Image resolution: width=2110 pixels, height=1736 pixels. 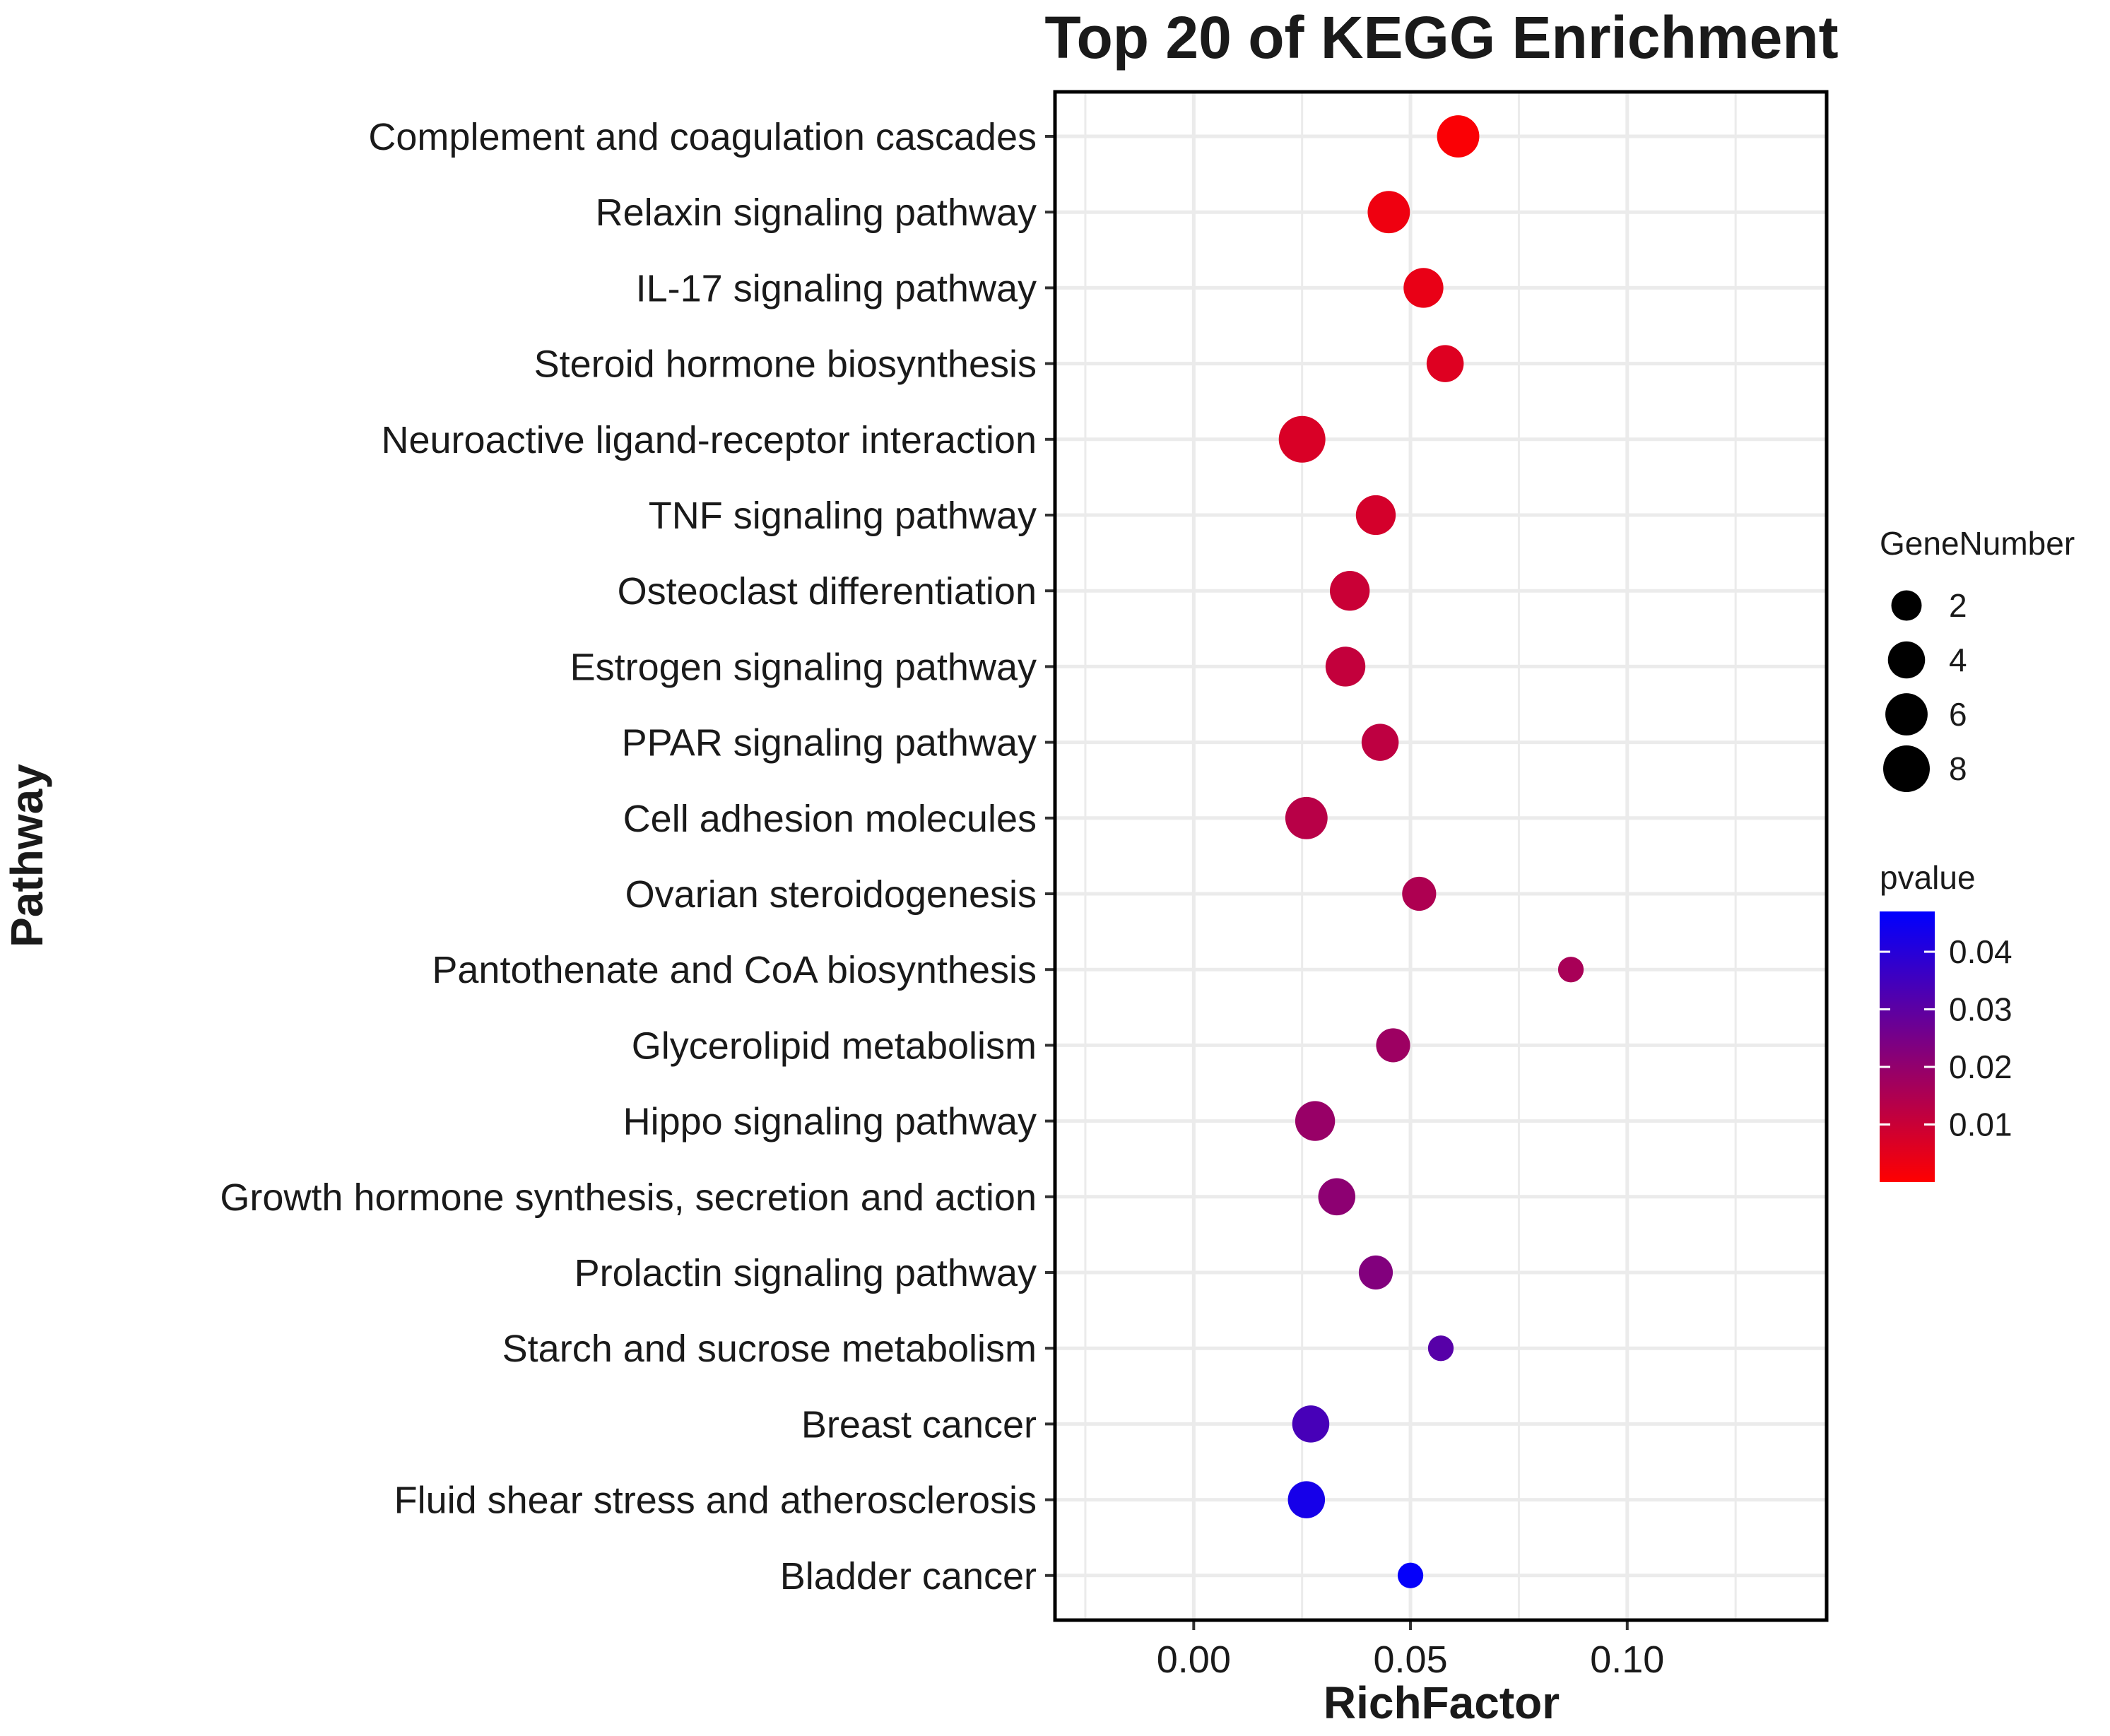 I want to click on size-legend-title: GeneNumber, so click(x=1977, y=543).